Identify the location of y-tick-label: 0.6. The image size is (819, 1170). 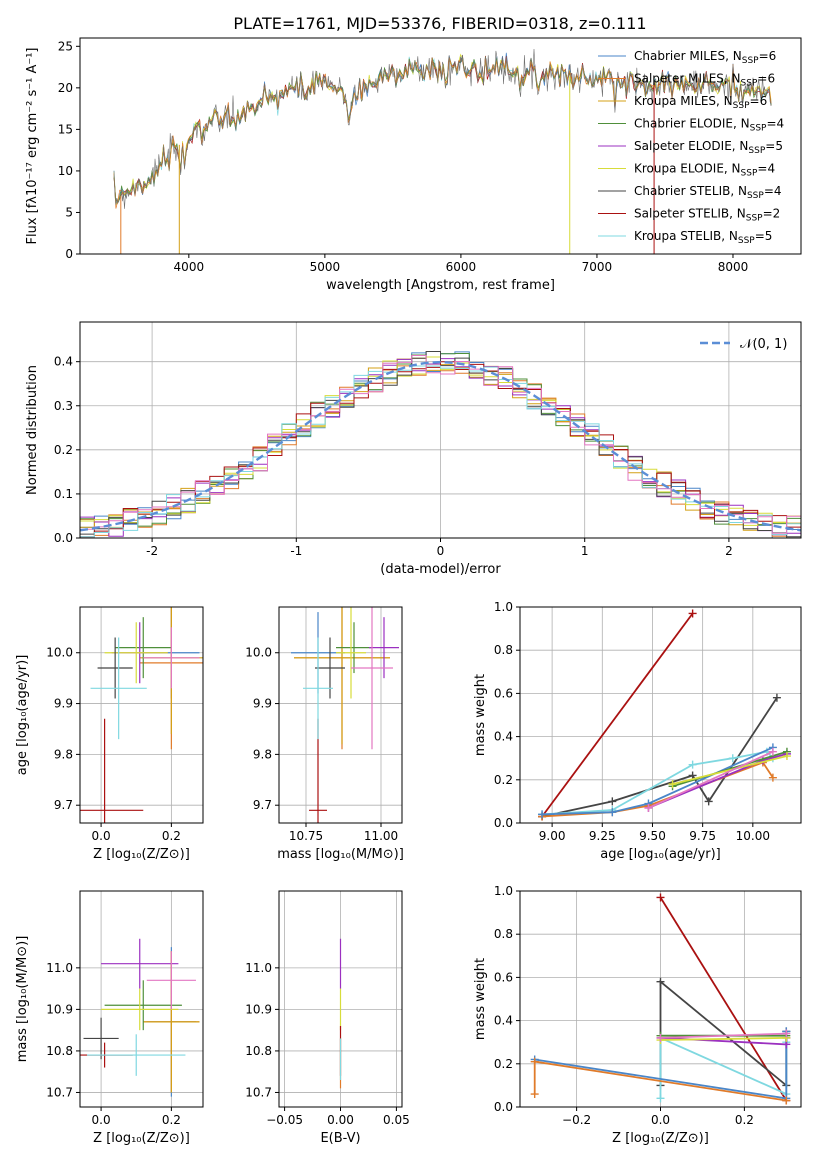
(503, 693).